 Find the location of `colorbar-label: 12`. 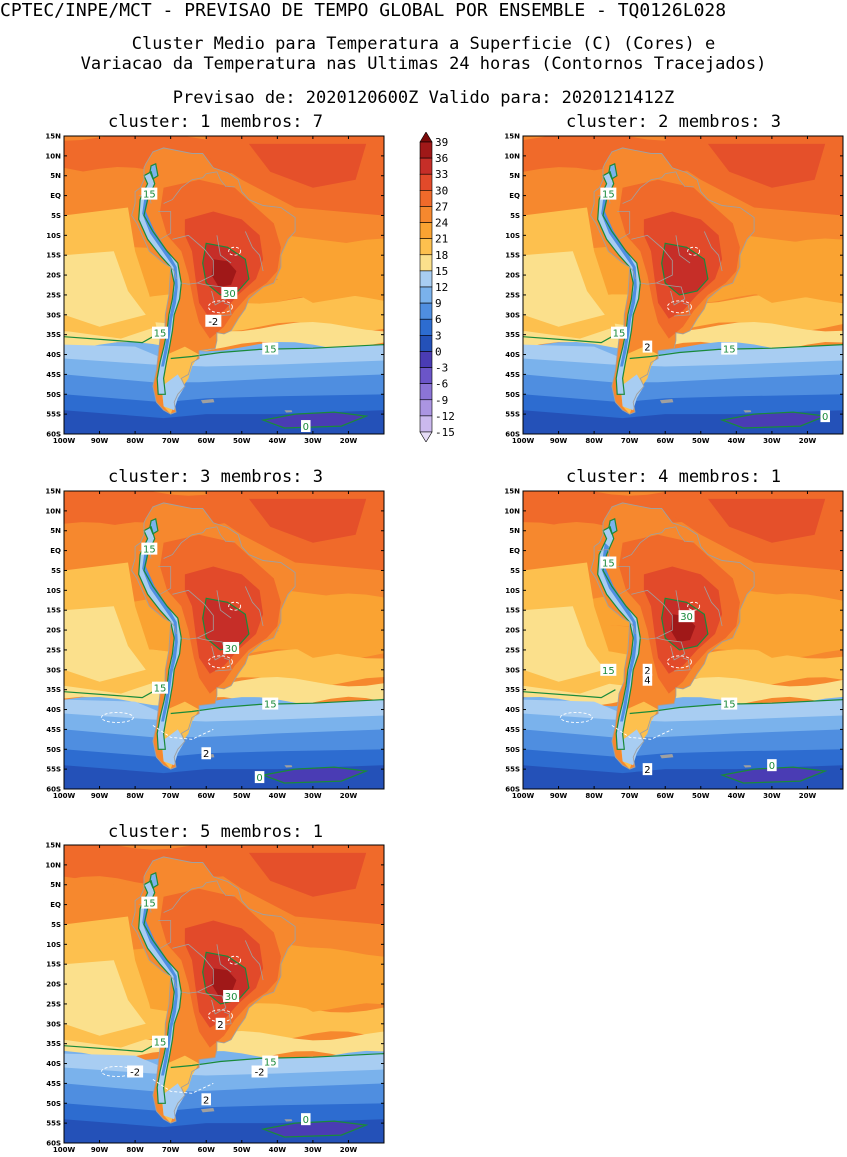

colorbar-label: 12 is located at coordinates (441, 287).